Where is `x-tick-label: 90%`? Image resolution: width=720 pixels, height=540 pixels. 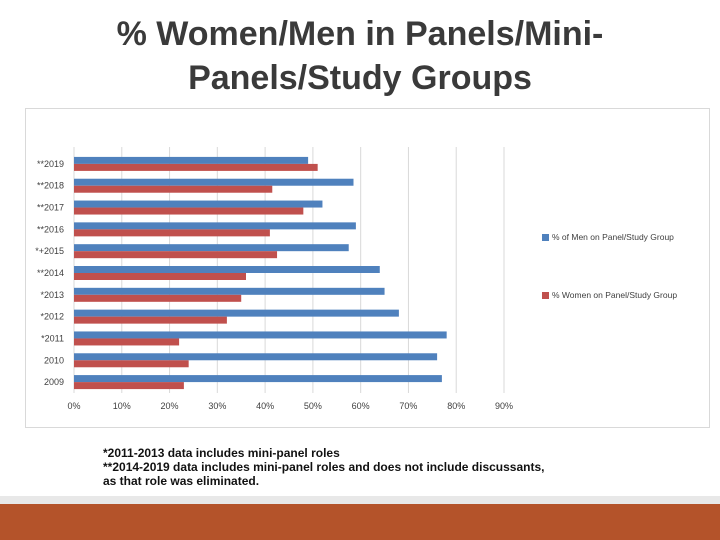 x-tick-label: 90% is located at coordinates (504, 406).